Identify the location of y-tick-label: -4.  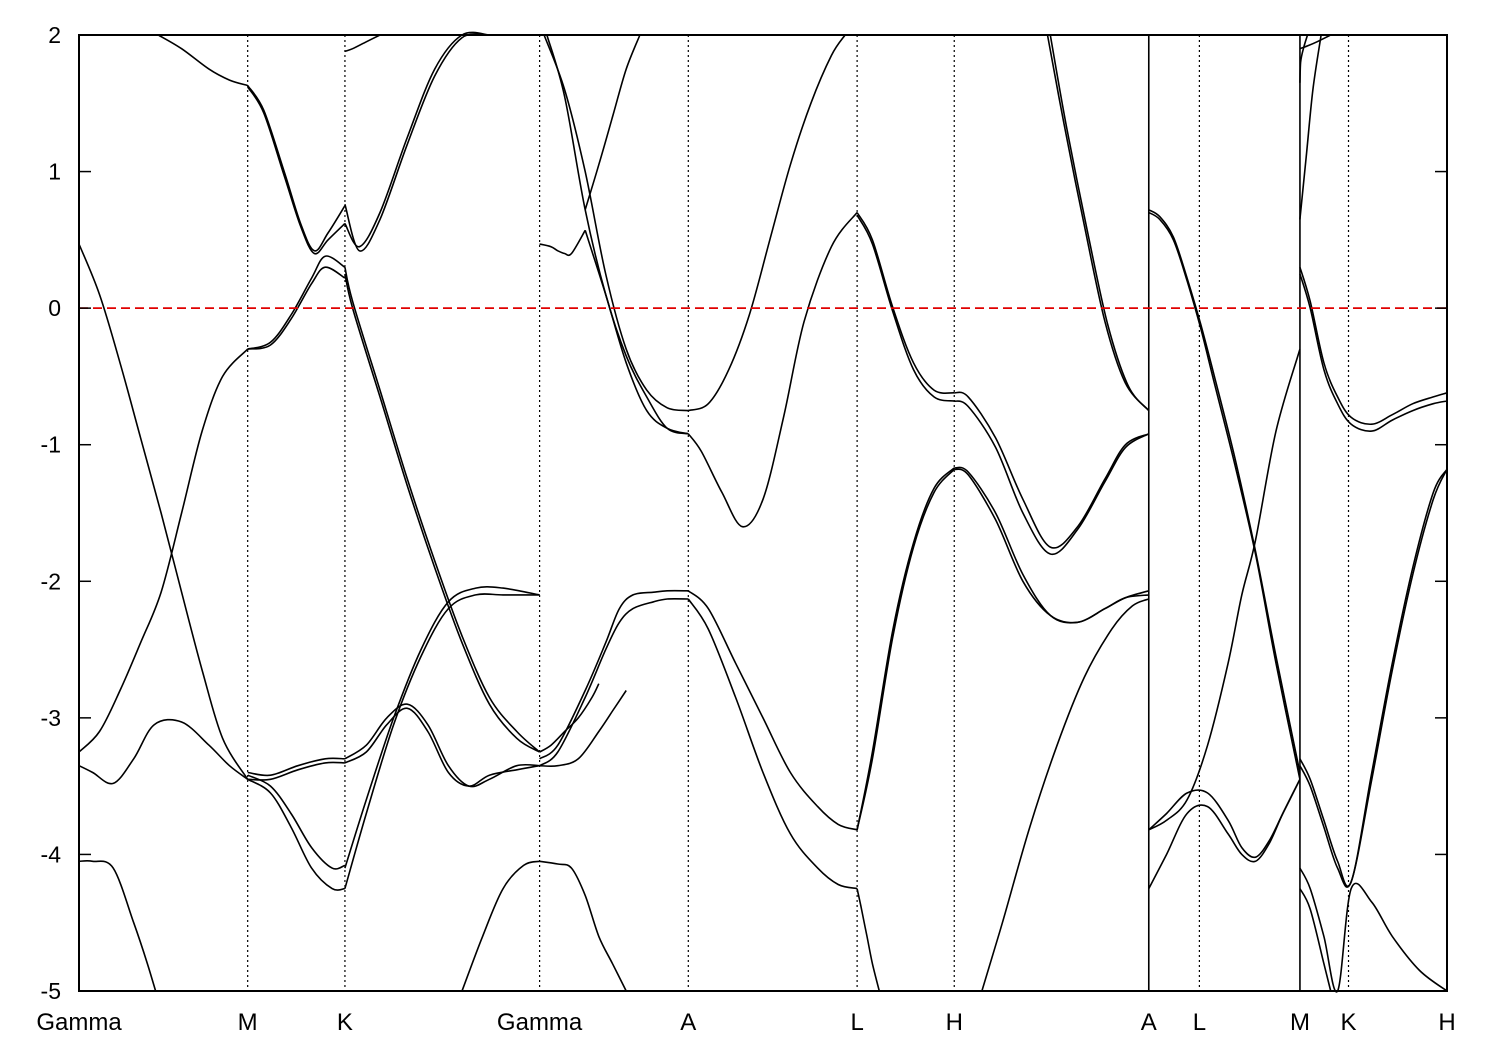
(51, 854).